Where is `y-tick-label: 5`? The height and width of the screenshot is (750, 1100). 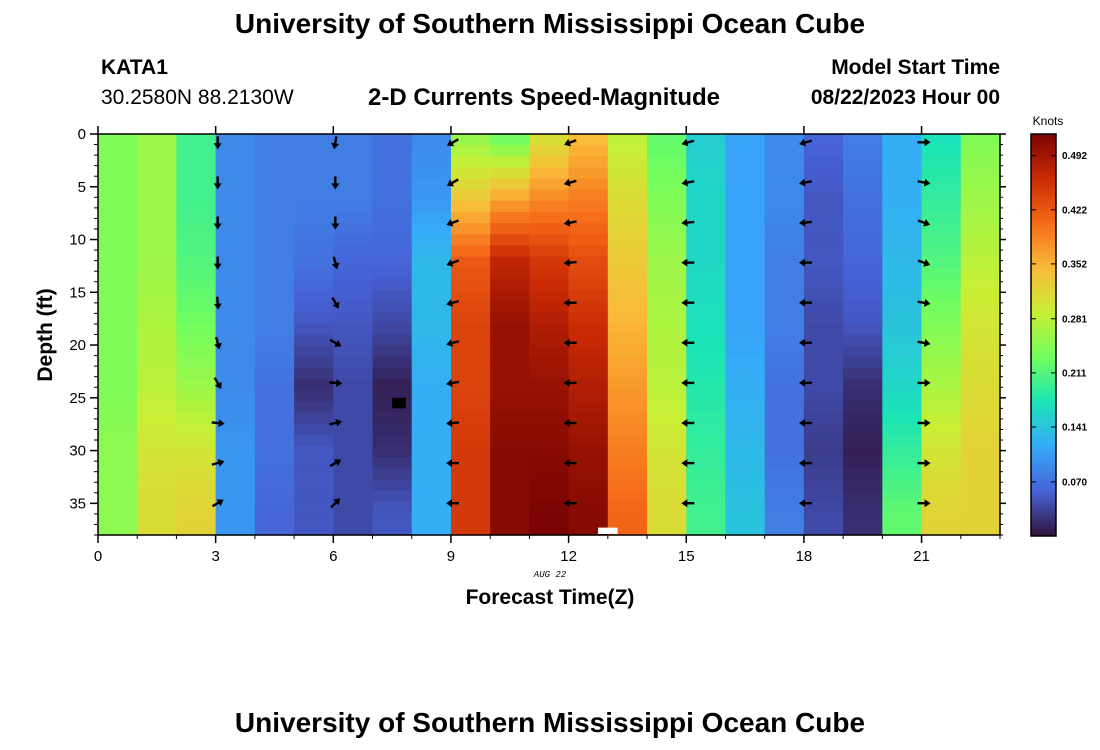 y-tick-label: 5 is located at coordinates (82, 187).